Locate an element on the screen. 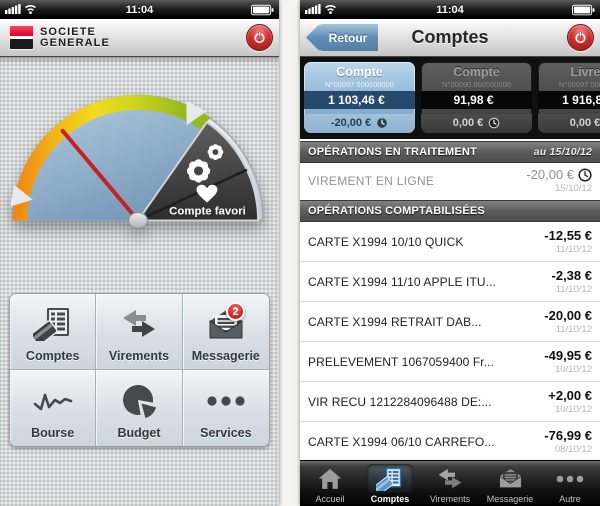 The width and height of the screenshot is (600, 506). small-gear-icon is located at coordinates (215, 152).